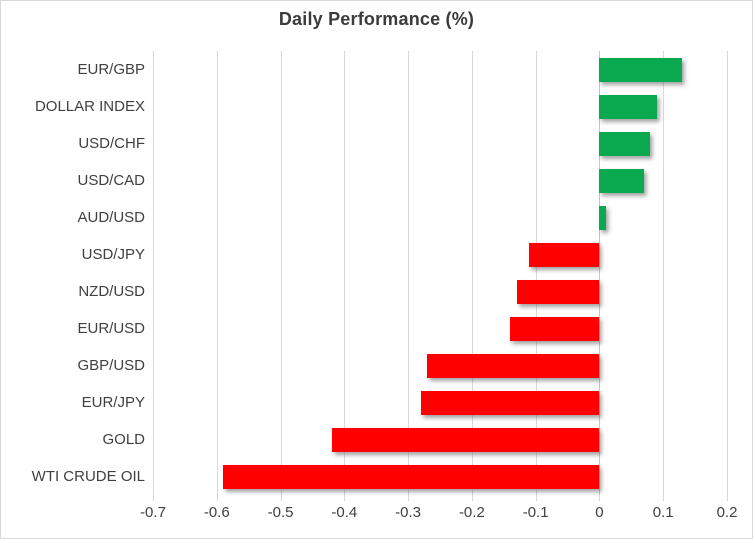 Image resolution: width=753 pixels, height=539 pixels. Describe the element at coordinates (153, 512) in the screenshot. I see `x-tick-label: -0.7` at that location.